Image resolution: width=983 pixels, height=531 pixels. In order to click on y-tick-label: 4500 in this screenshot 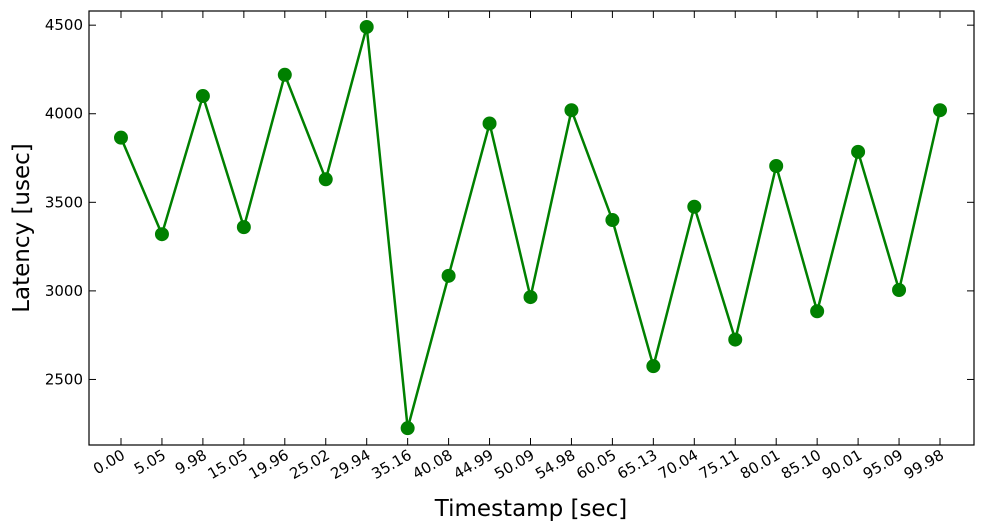, I will do `click(64, 25)`.